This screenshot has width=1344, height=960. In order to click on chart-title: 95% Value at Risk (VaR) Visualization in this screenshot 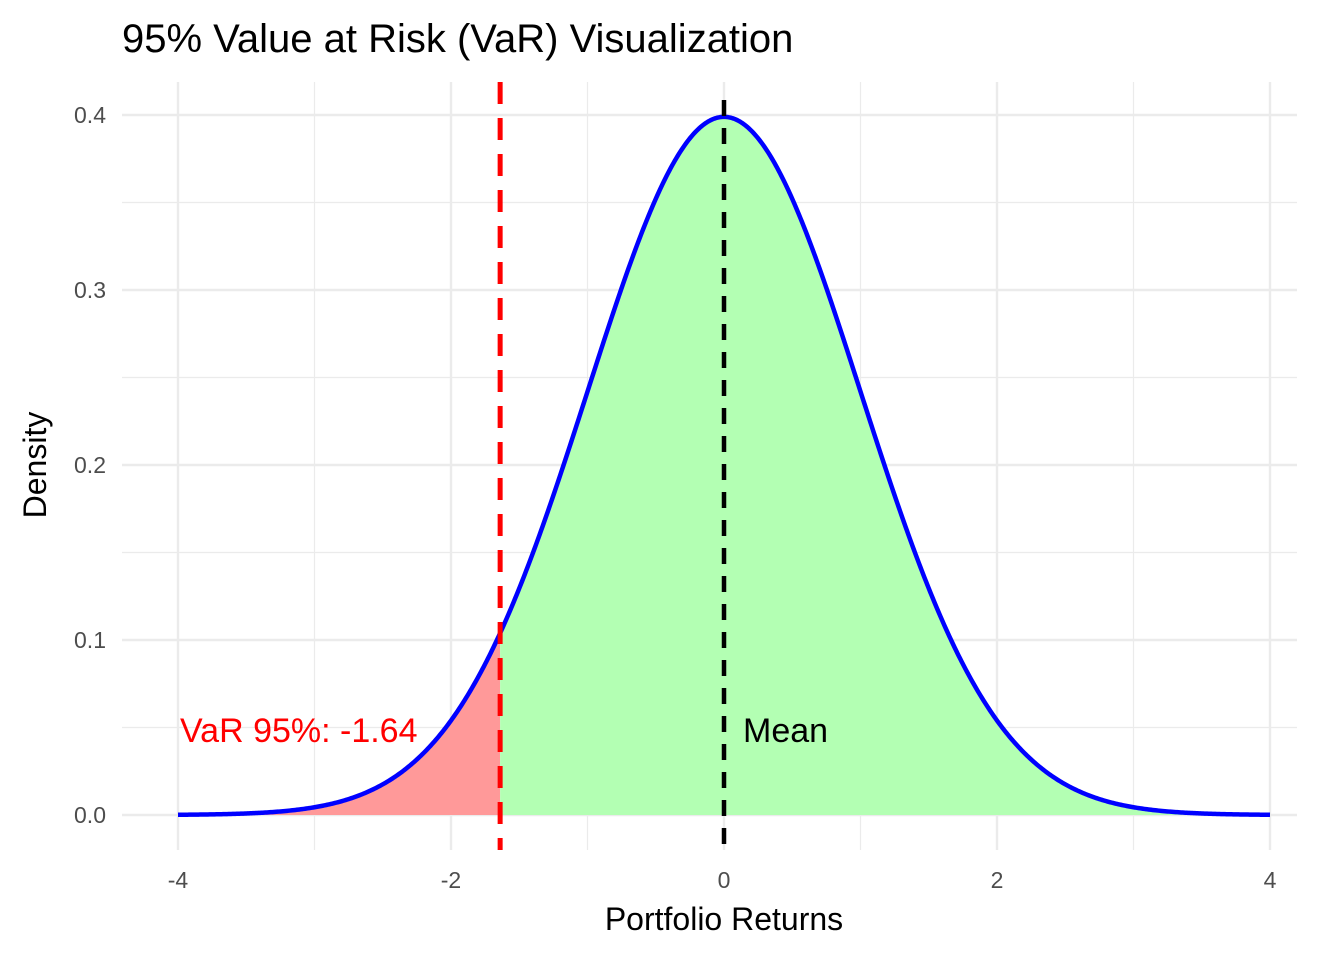, I will do `click(457, 39)`.